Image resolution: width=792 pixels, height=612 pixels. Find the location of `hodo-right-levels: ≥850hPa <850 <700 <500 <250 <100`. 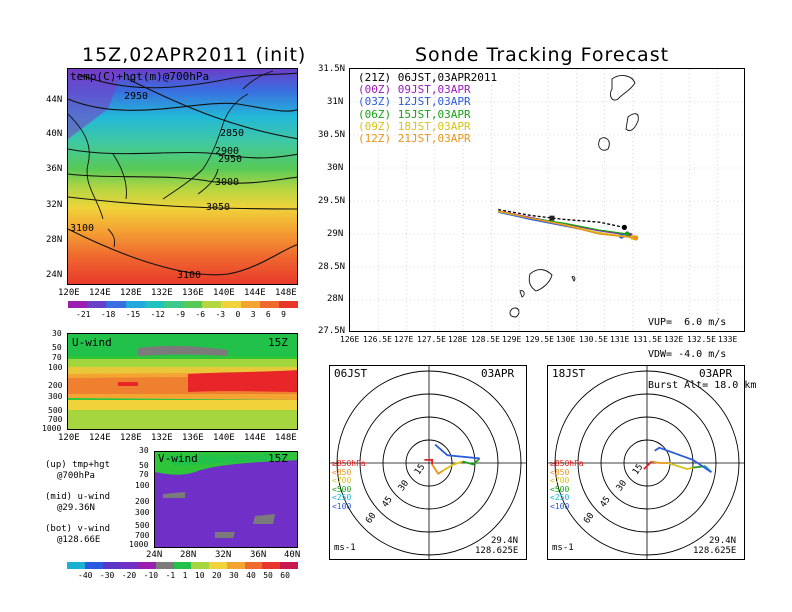

hodo-right-levels: ≥850hPa <850 <700 <500 <250 <100 is located at coordinates (567, 485).